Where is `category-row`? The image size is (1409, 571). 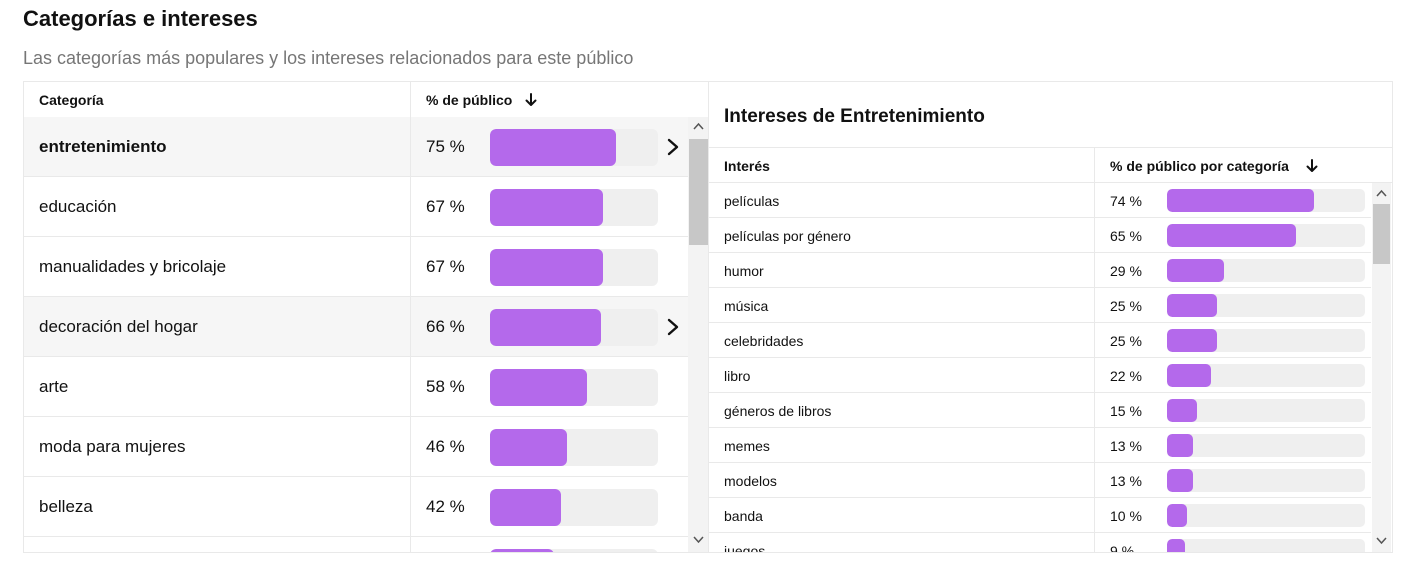 category-row is located at coordinates (356, 544).